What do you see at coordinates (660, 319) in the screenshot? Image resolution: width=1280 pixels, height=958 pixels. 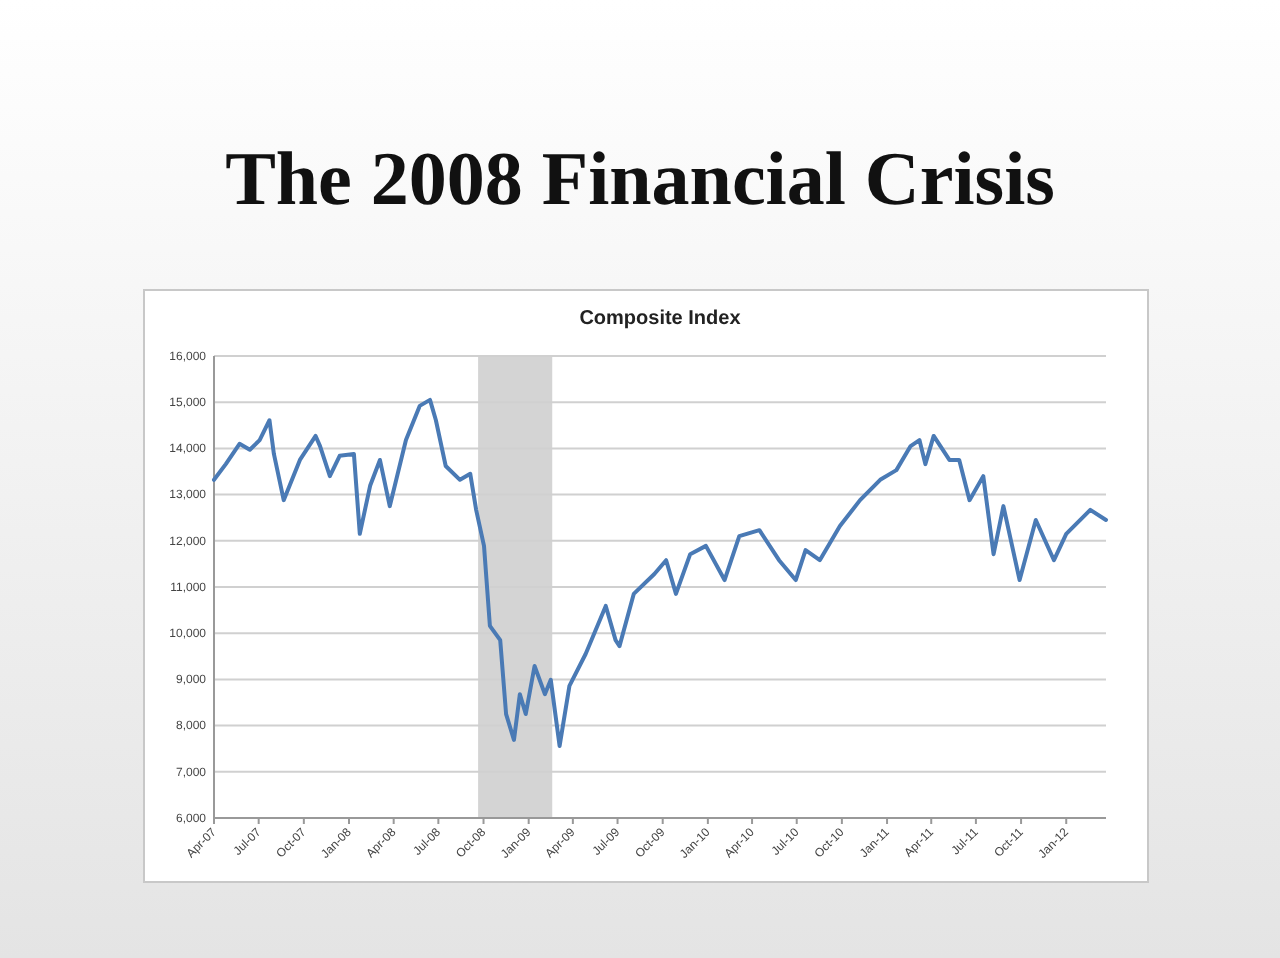 I see `chart-subtitle: Composite Index` at bounding box center [660, 319].